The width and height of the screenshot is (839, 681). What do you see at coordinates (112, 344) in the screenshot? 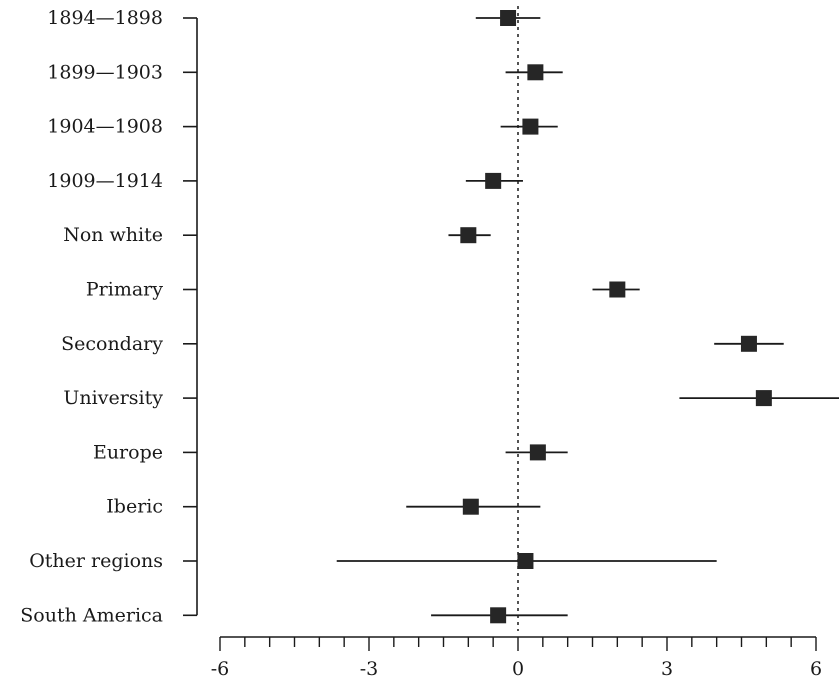
I see `category-label: Secondary` at bounding box center [112, 344].